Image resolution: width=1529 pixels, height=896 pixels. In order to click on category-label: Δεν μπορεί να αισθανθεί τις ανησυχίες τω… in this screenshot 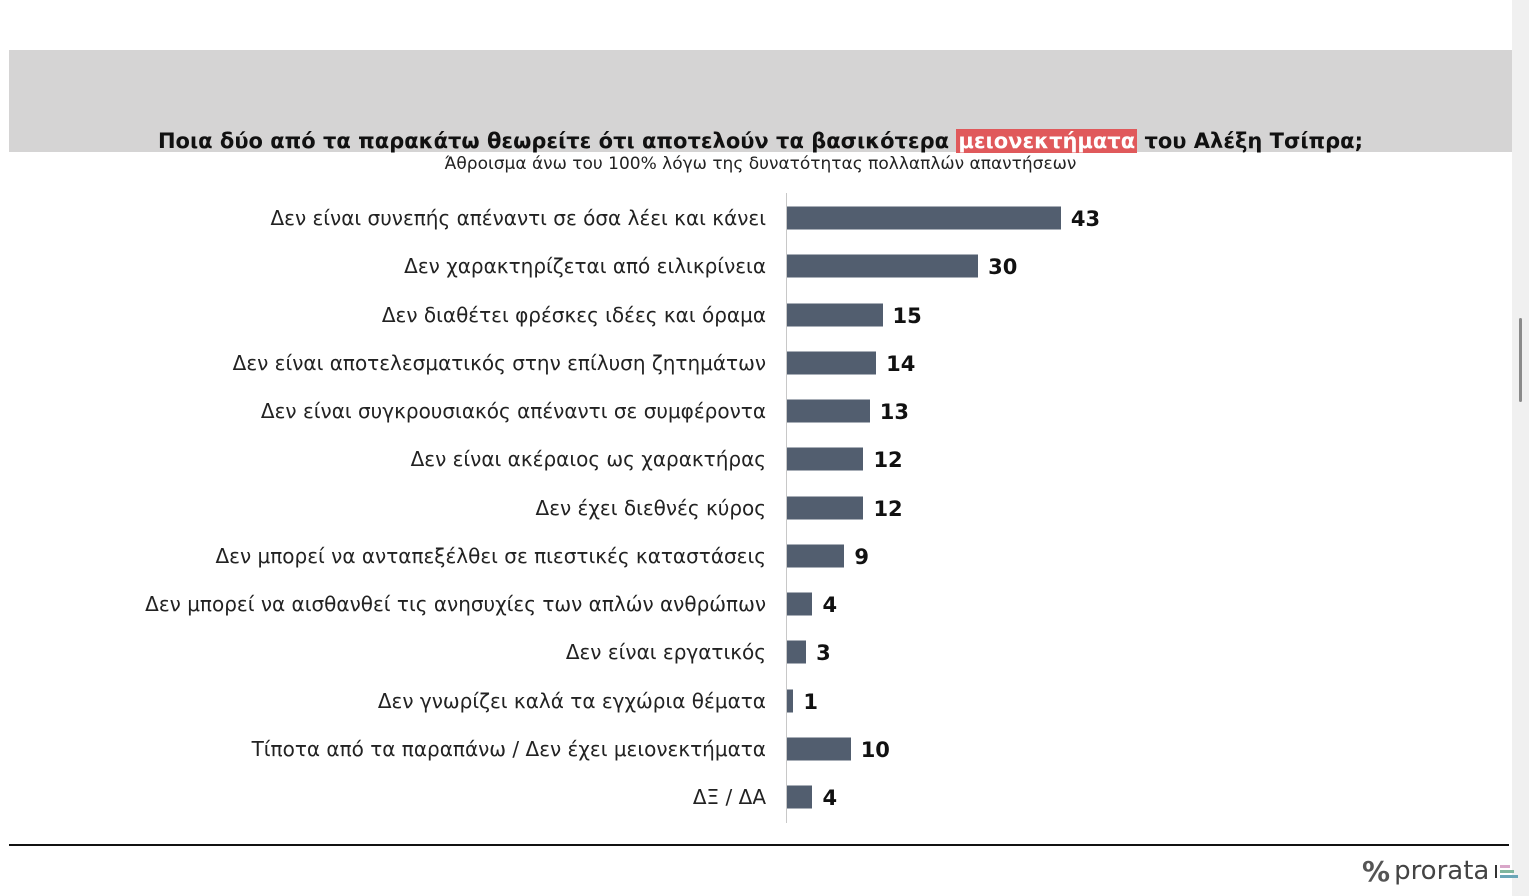, I will do `click(455, 604)`.